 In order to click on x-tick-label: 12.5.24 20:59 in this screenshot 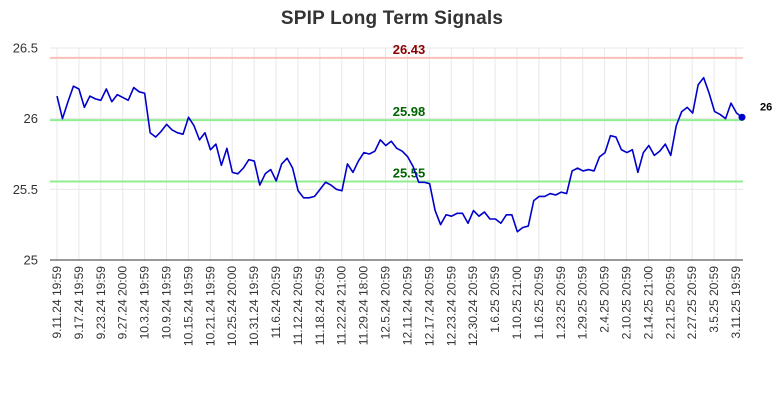, I will do `click(386, 303)`.